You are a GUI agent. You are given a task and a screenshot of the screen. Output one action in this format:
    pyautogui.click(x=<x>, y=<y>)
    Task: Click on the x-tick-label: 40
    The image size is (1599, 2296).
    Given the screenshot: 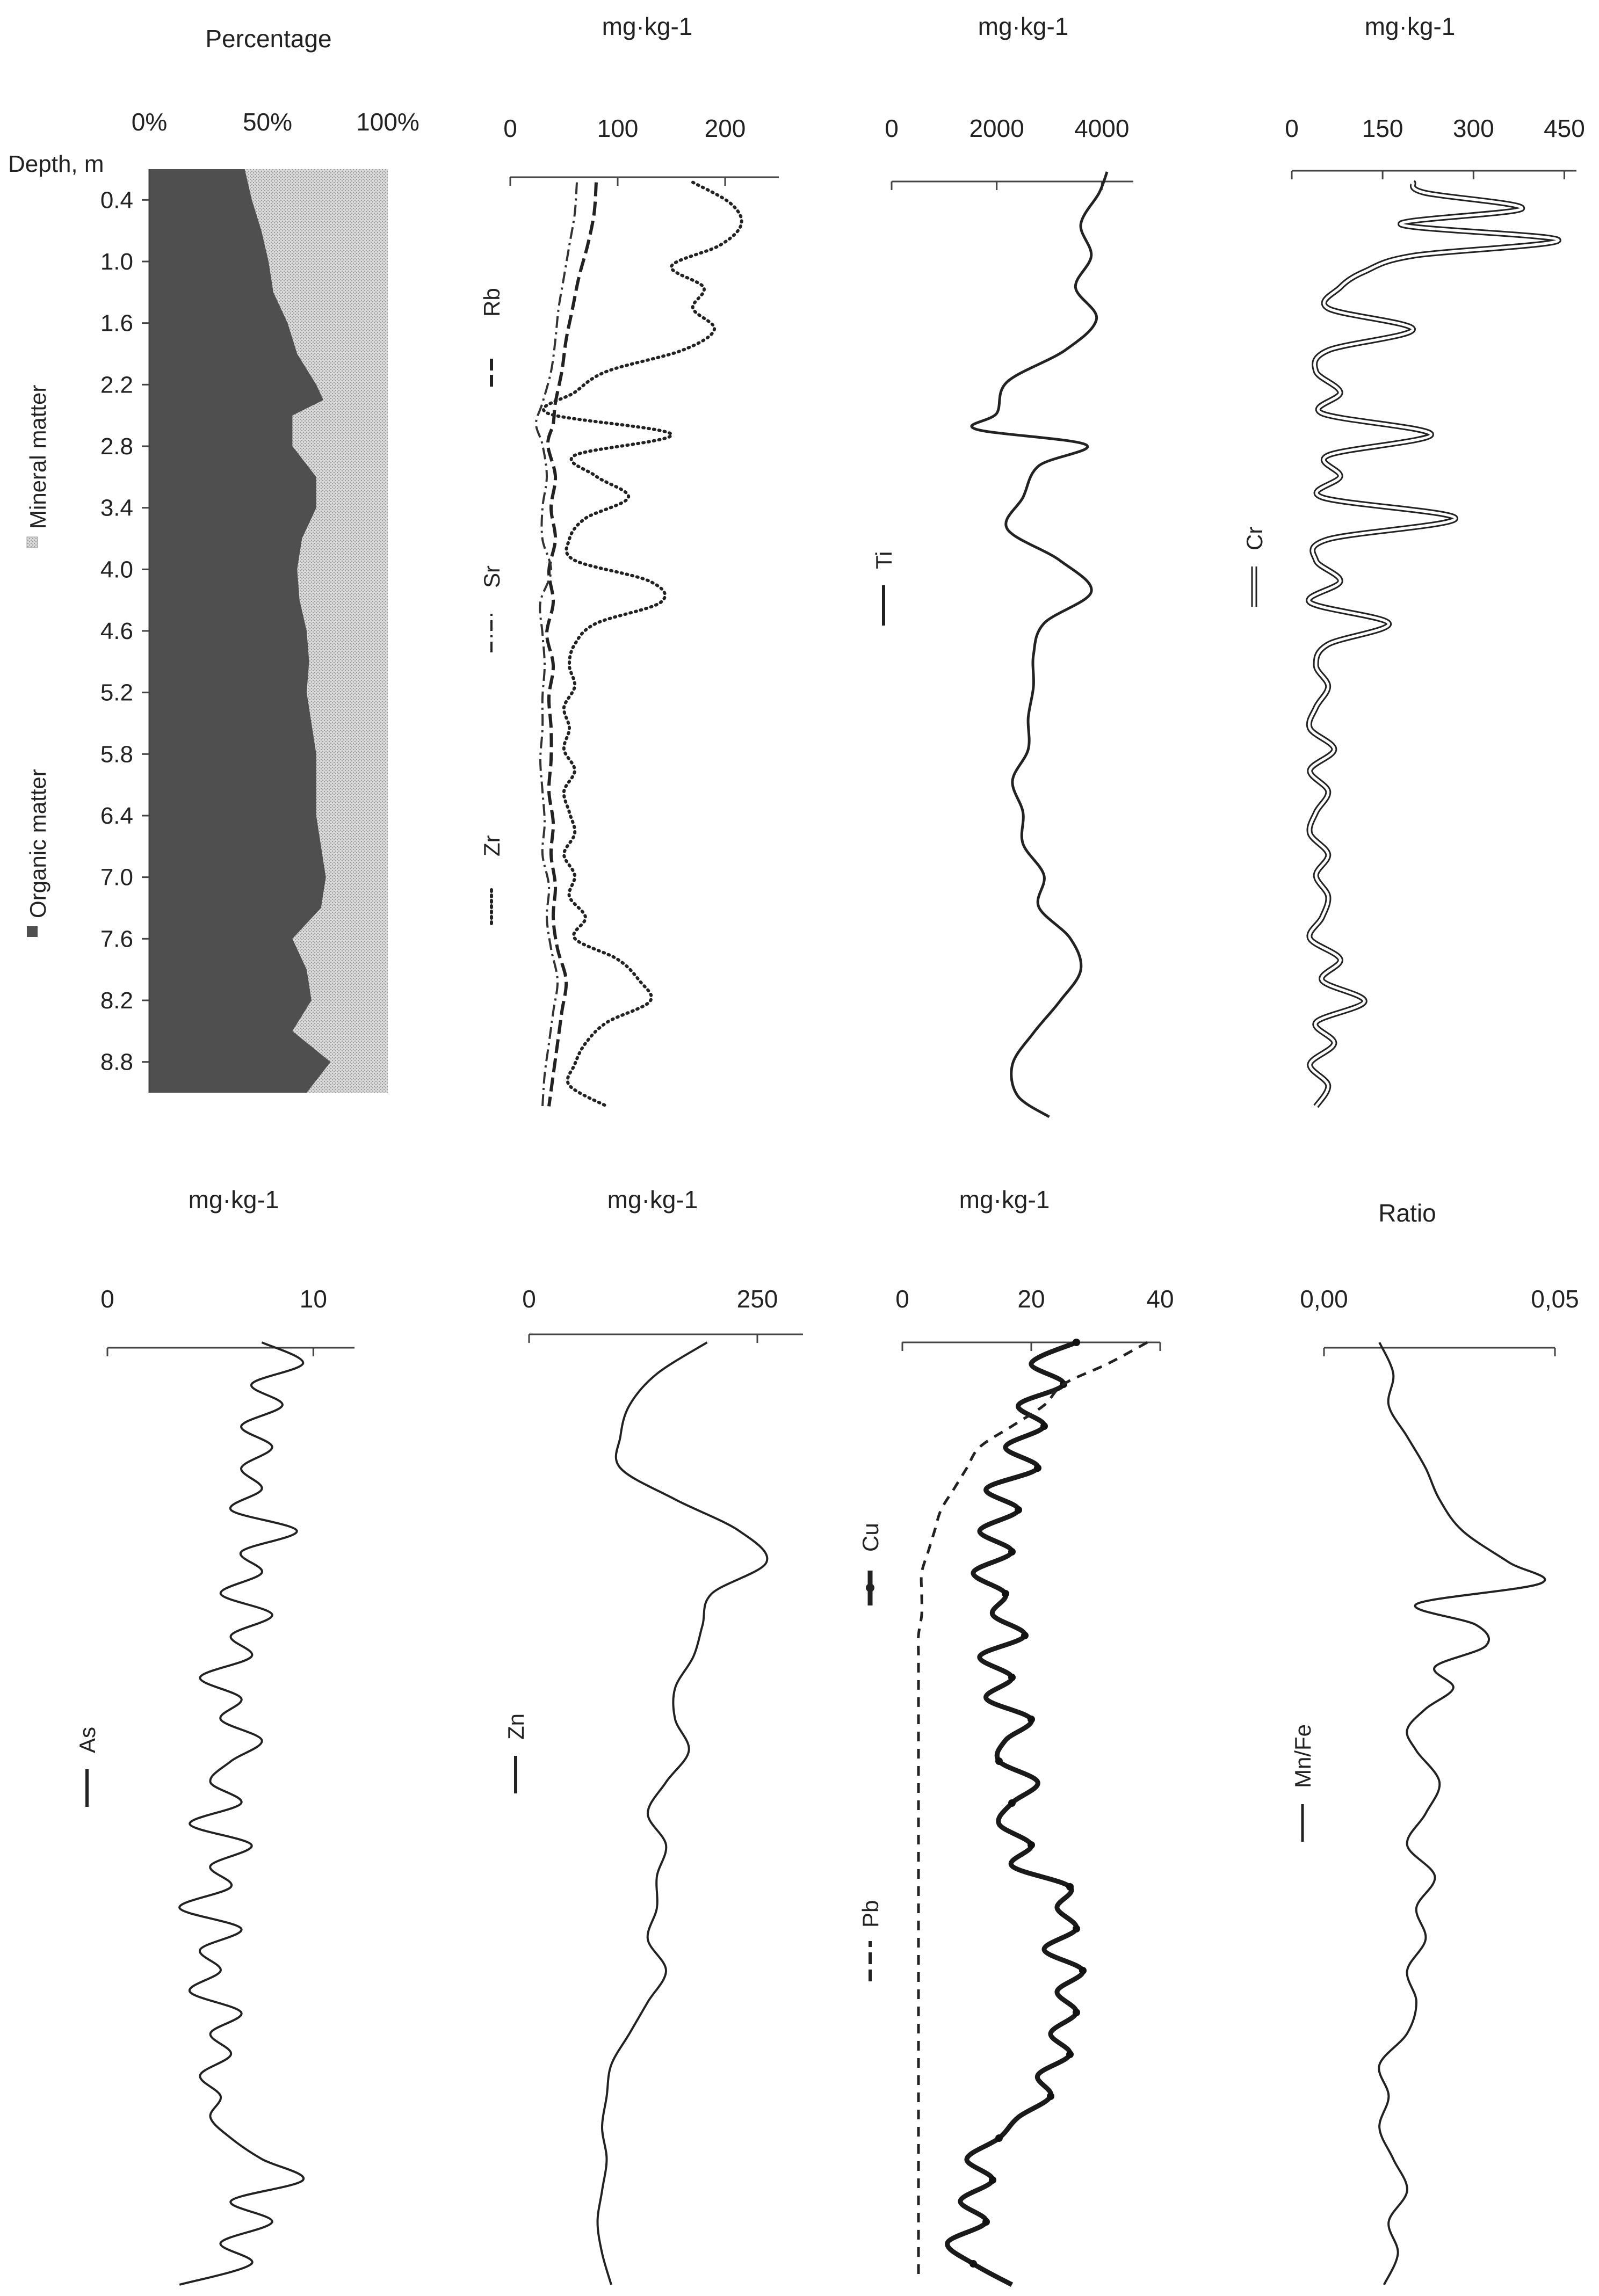 What is the action you would take?
    pyautogui.click(x=1160, y=1299)
    